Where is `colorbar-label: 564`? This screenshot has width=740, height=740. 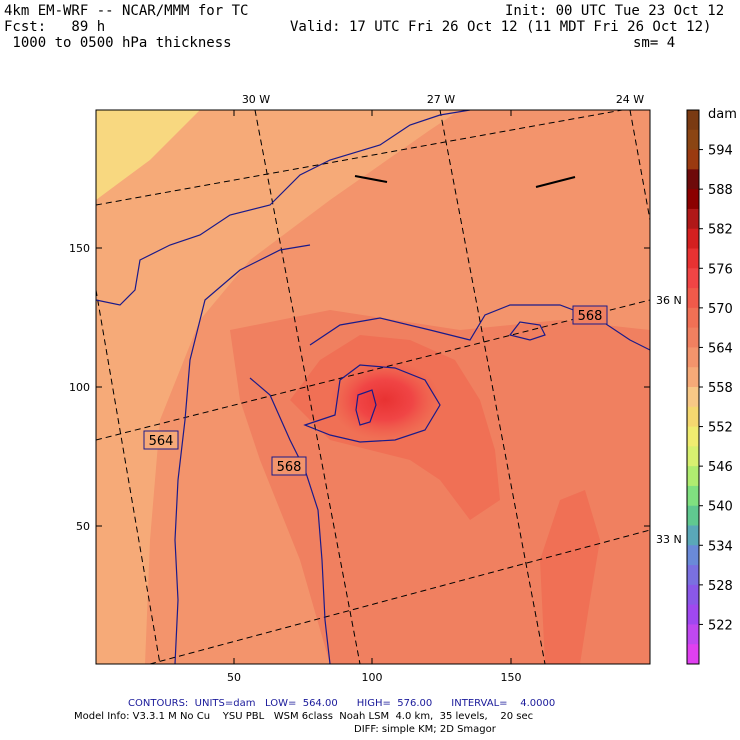 colorbar-label: 564 is located at coordinates (720, 348).